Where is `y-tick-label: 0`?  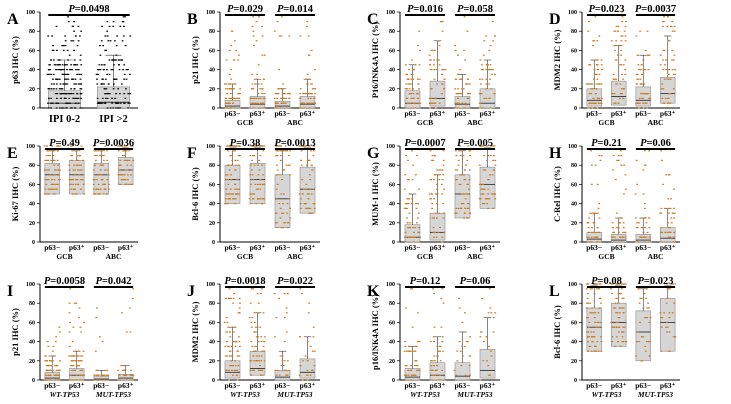 y-tick-label: 0 is located at coordinates (393, 381).